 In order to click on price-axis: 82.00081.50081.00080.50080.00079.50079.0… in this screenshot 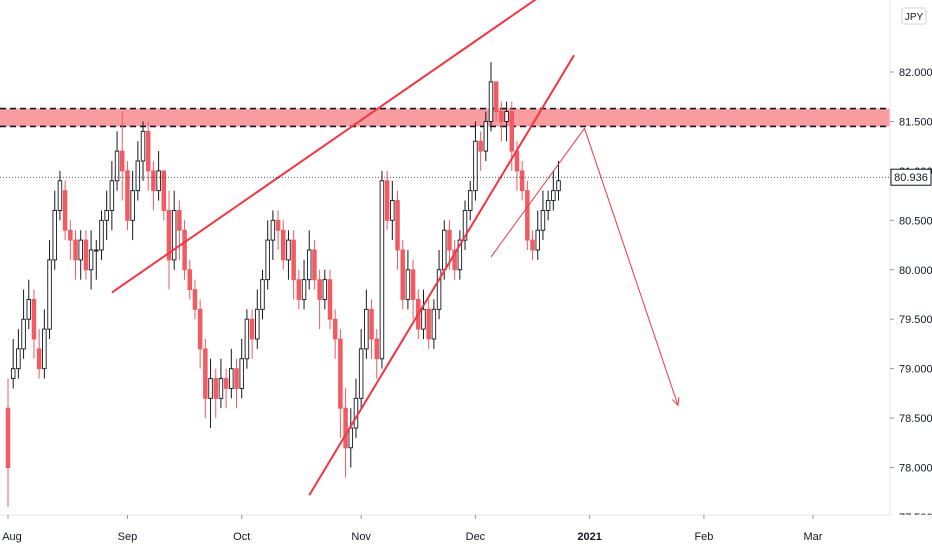, I will do `click(910, 262)`.